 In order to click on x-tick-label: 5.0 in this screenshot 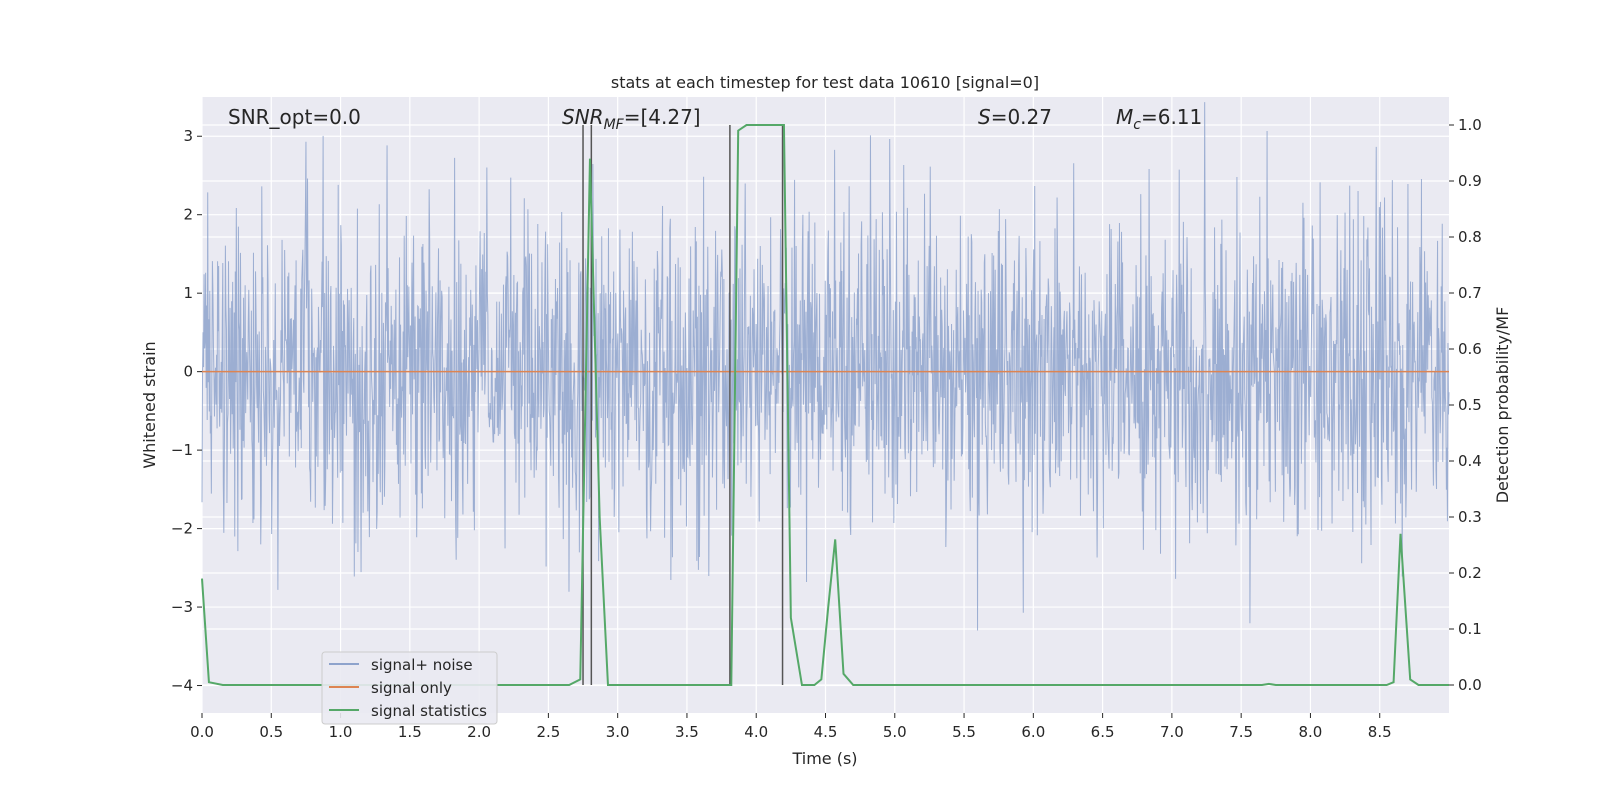, I will do `click(895, 732)`.